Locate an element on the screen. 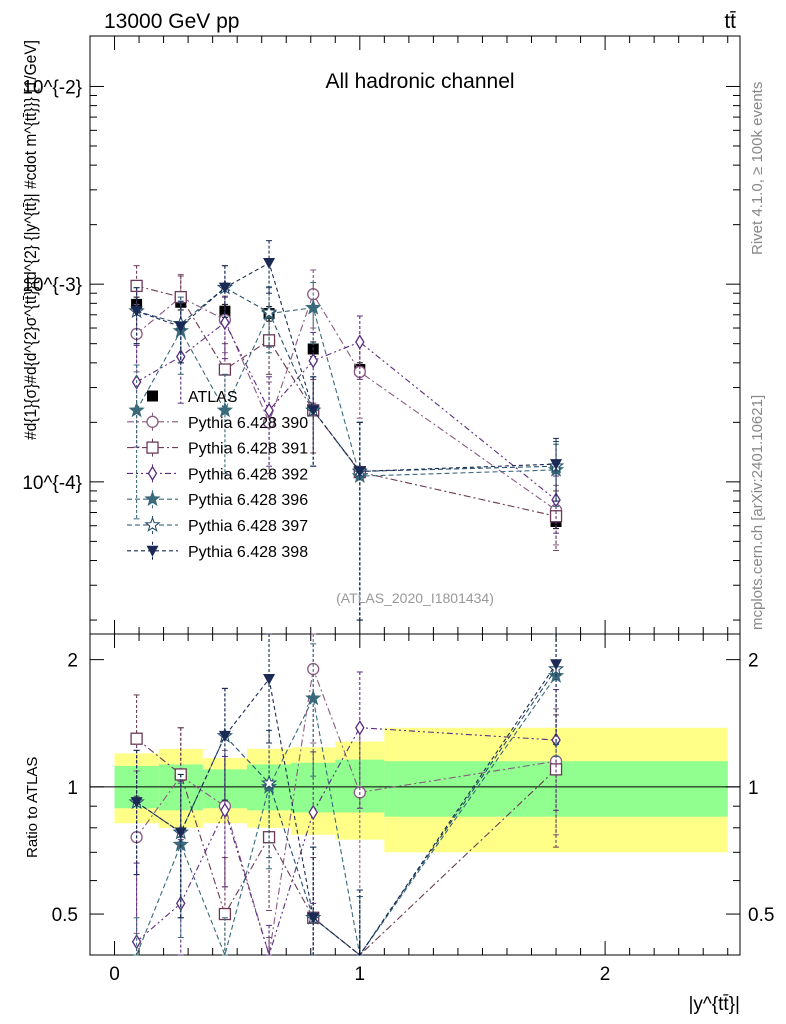 The height and width of the screenshot is (1024, 786). ratio-tick-label: 1 is located at coordinates (72, 788).